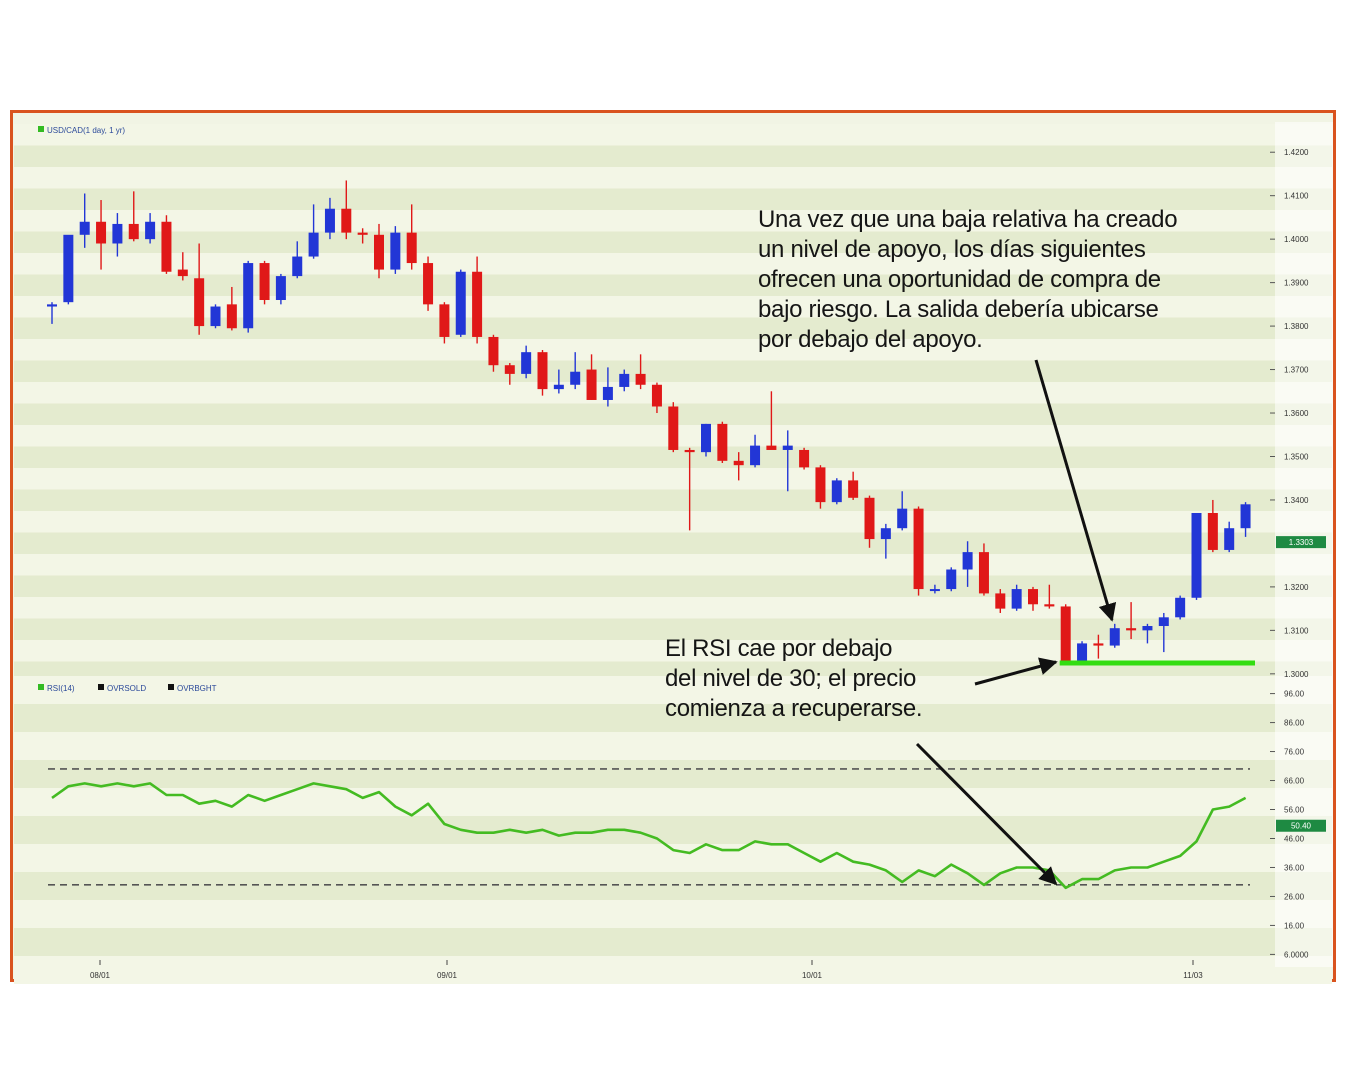 The image size is (1350, 1080). What do you see at coordinates (1294, 723) in the screenshot?
I see `y-tick-label: 86.00` at bounding box center [1294, 723].